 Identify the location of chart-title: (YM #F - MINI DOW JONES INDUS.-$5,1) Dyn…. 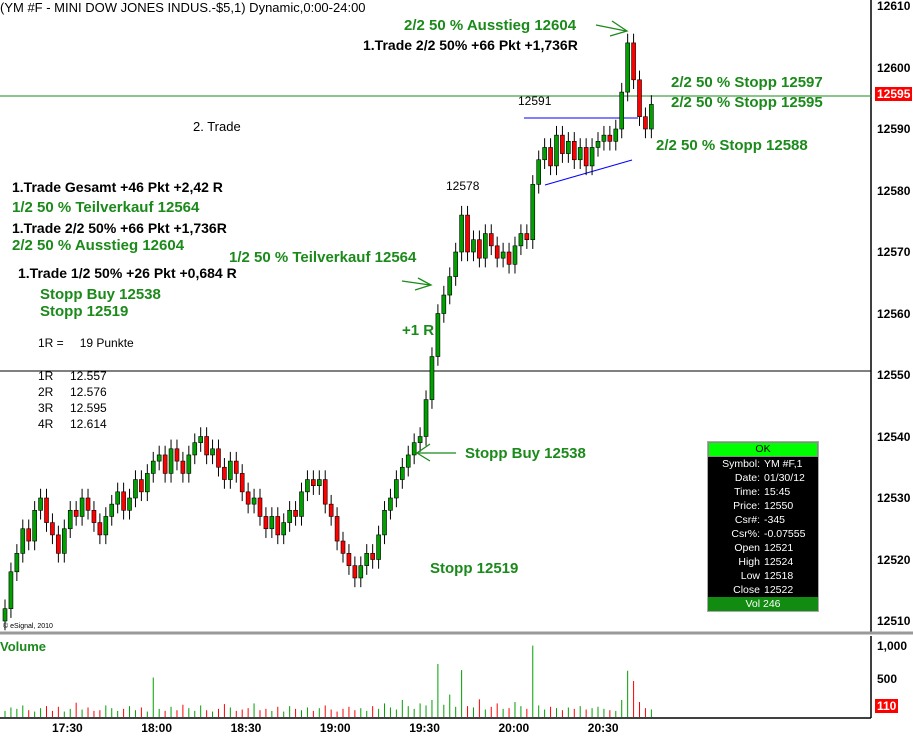
(183, 7).